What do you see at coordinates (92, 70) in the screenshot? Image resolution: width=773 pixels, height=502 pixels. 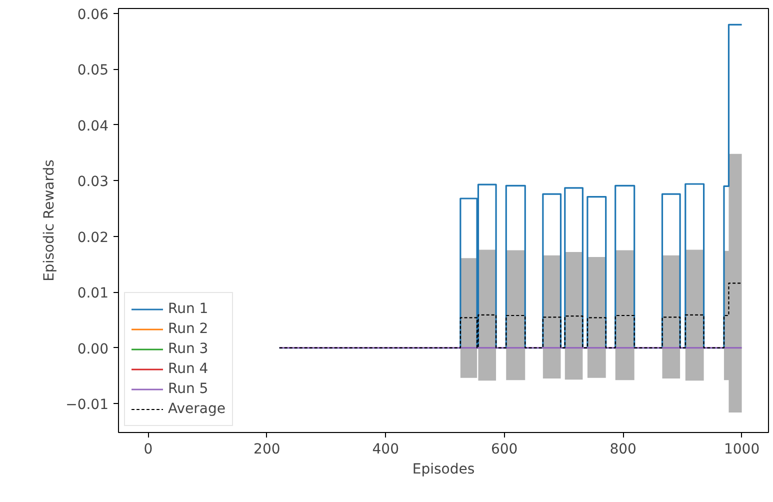 I see `y-tick-label: 0.05` at bounding box center [92, 70].